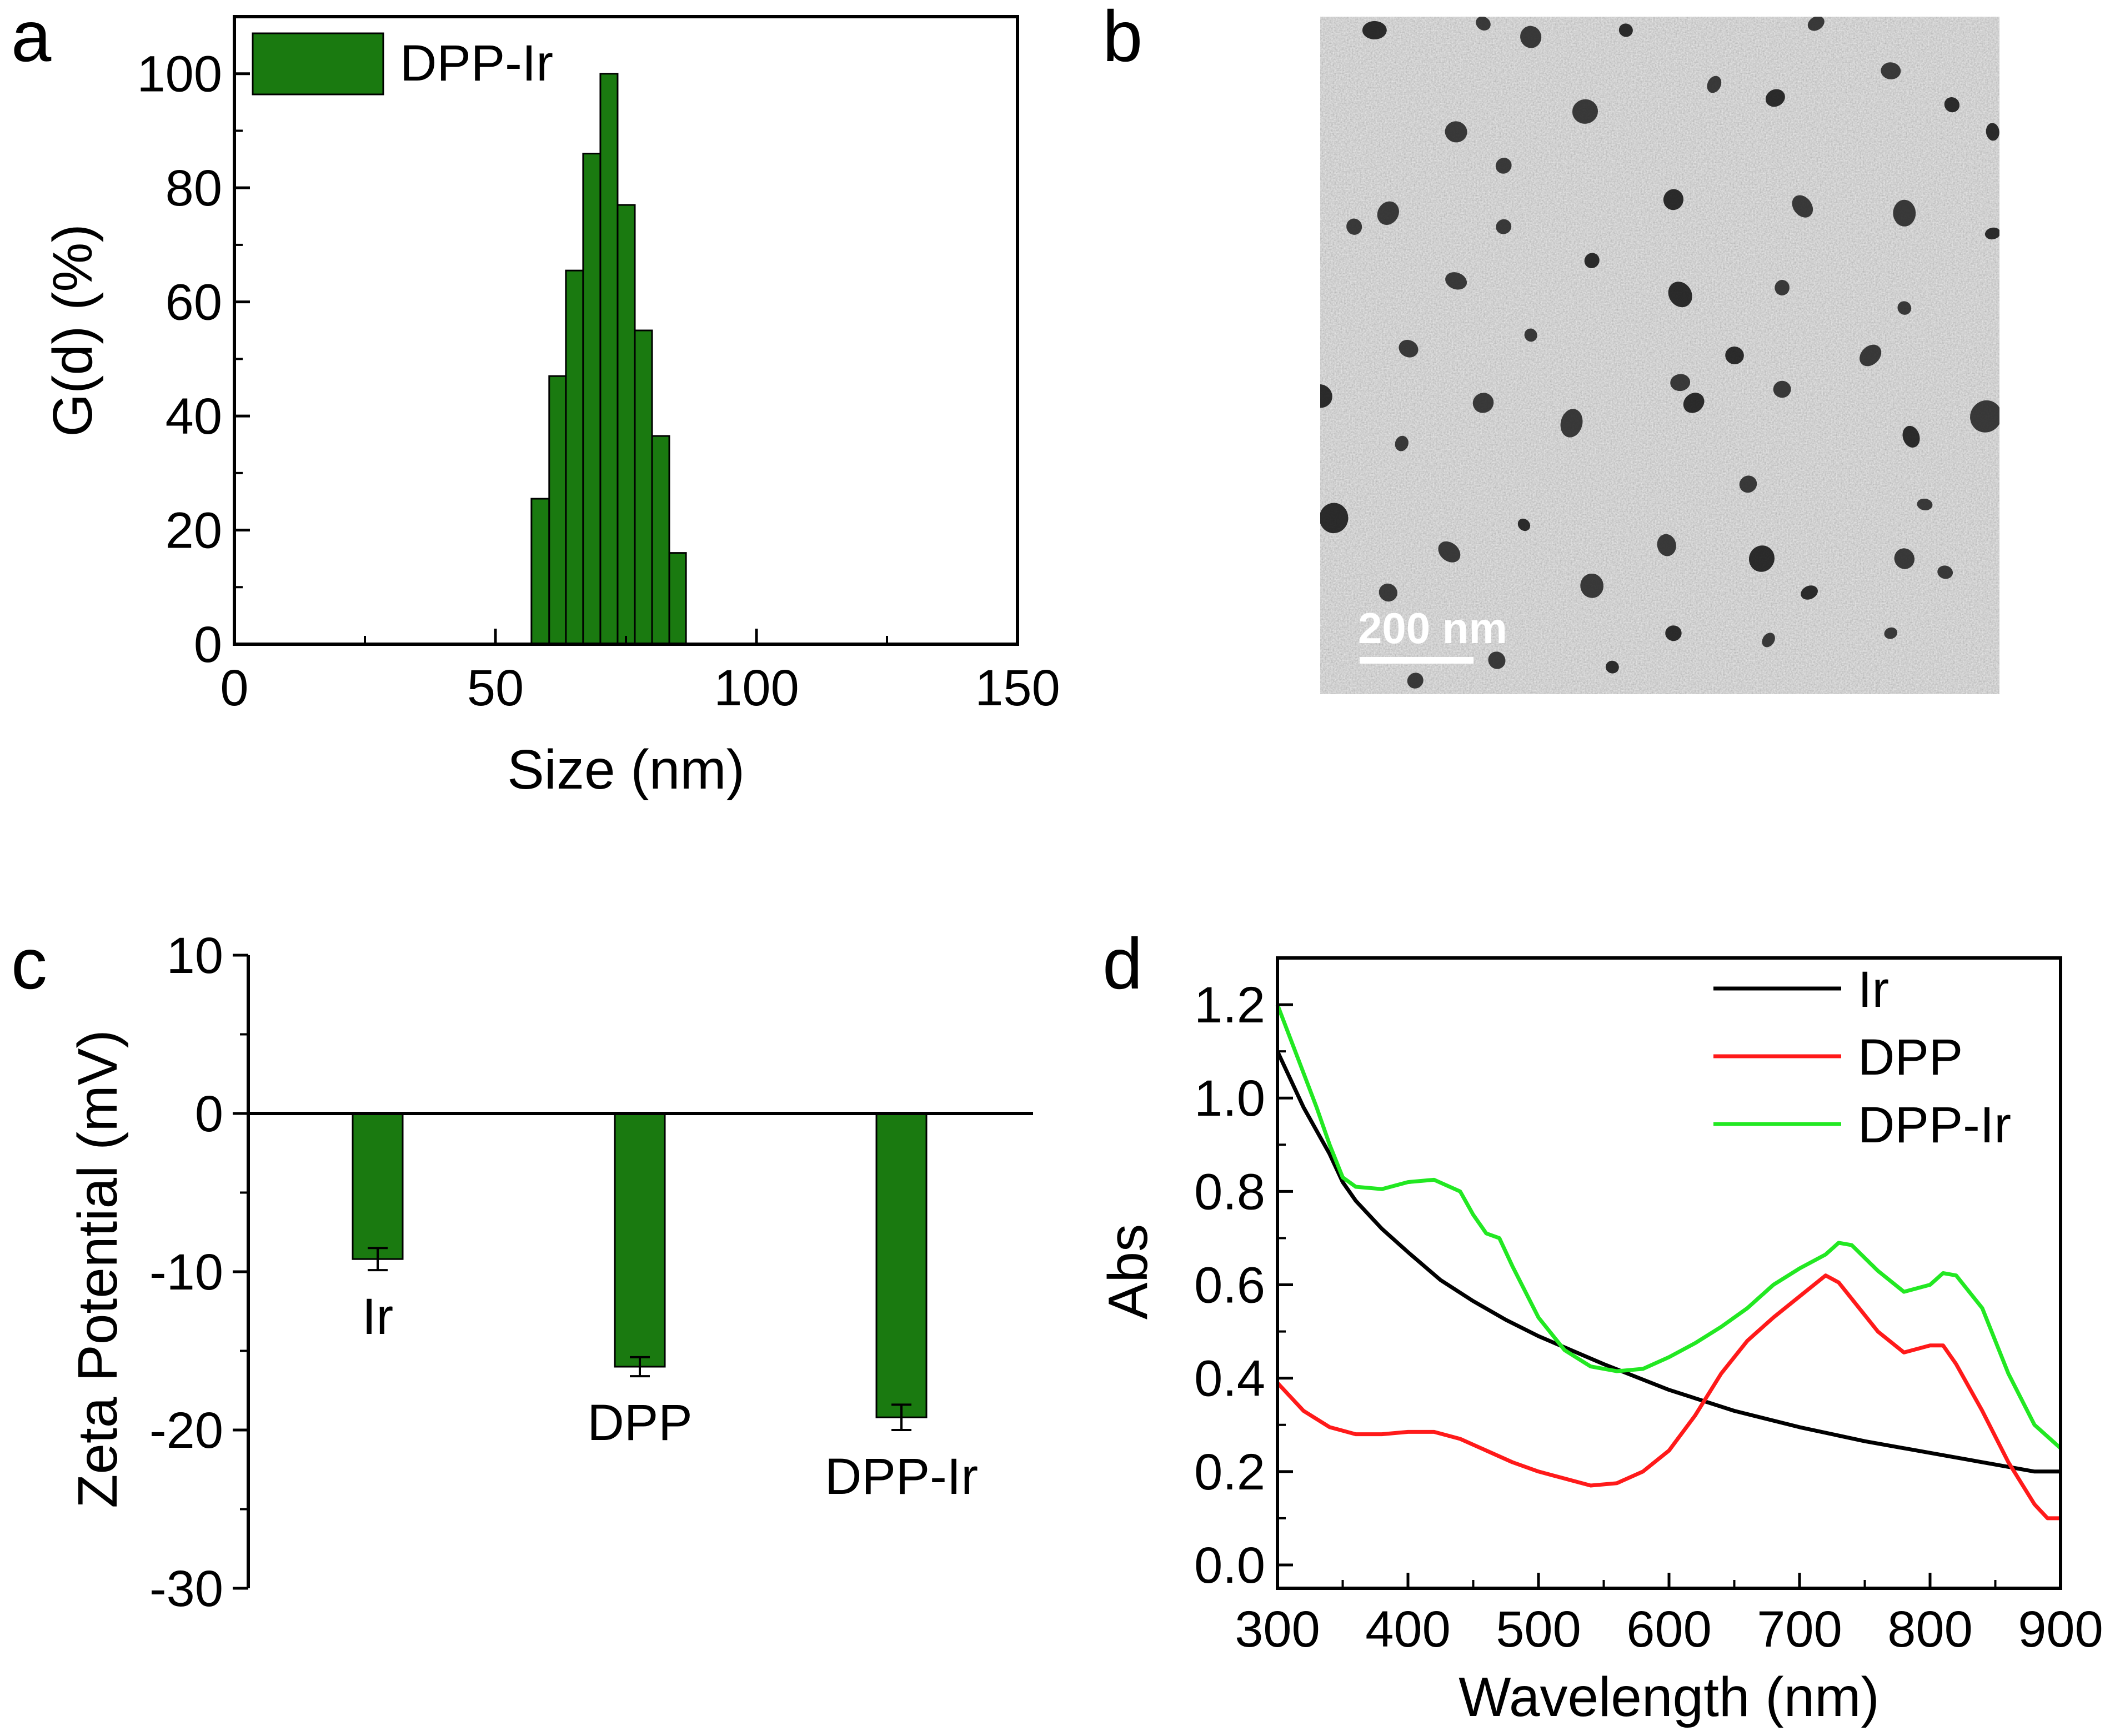 Image resolution: width=2115 pixels, height=1736 pixels. I want to click on c-y-tick-label-1: 0, so click(209, 1114).